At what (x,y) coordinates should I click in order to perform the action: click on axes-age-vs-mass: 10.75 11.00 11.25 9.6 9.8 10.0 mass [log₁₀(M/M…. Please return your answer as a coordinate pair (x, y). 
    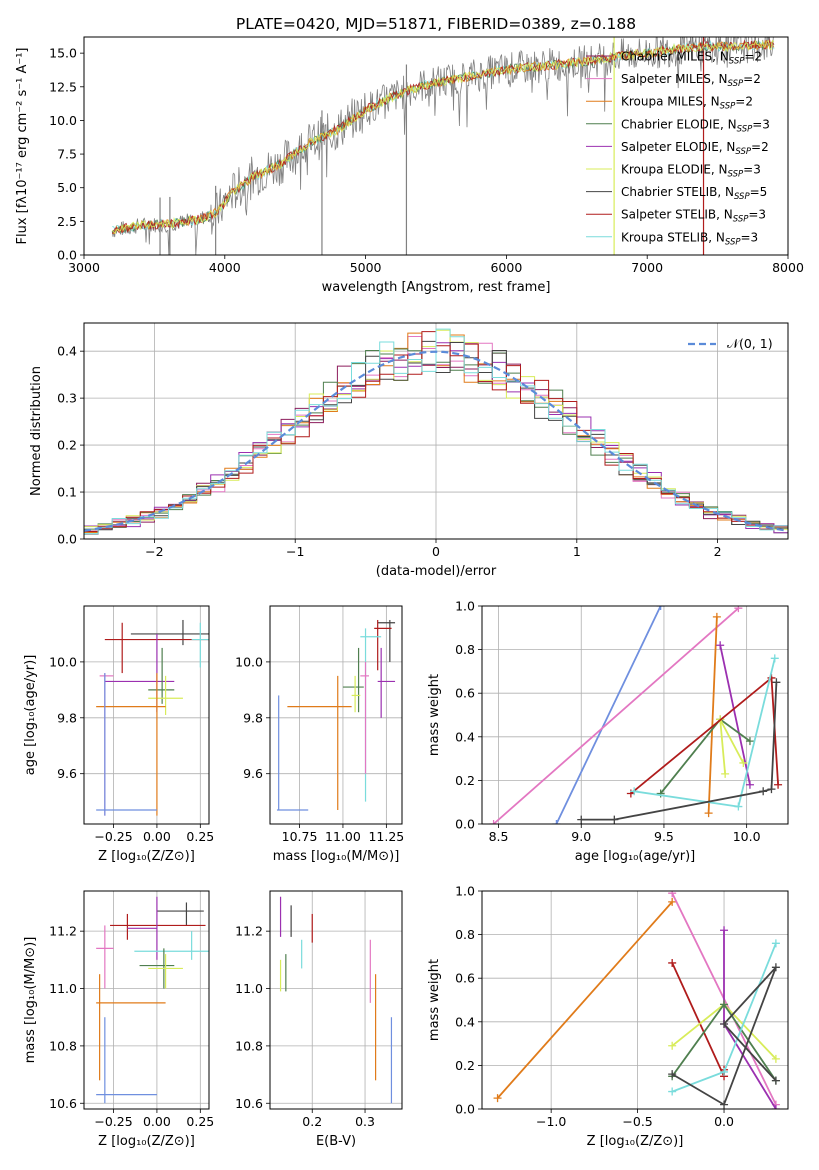
    Looking at the image, I should click on (319, 734).